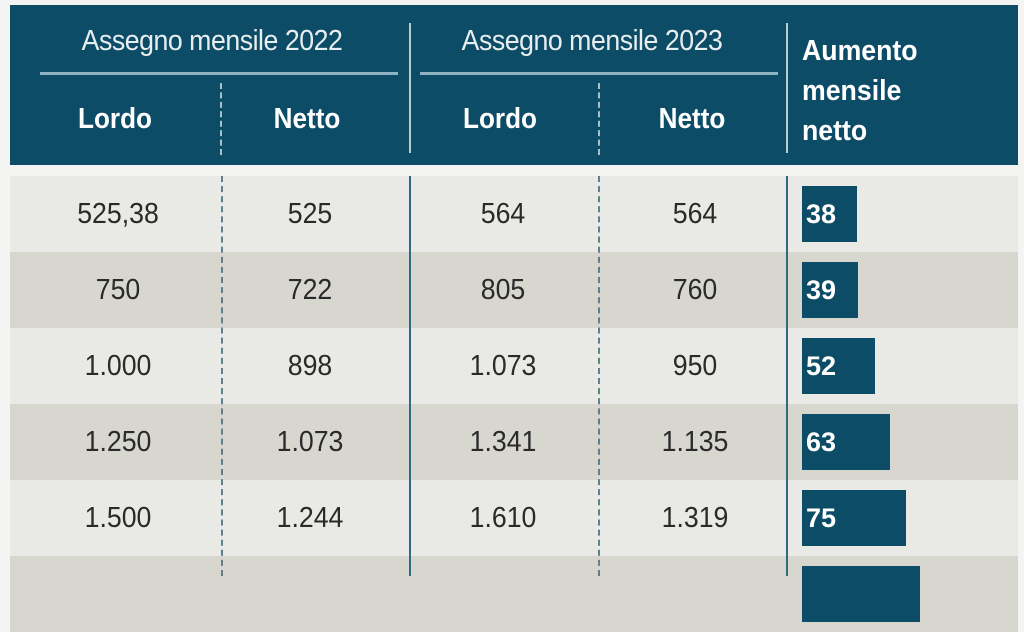 The height and width of the screenshot is (632, 1024). Describe the element at coordinates (839, 366) in the screenshot. I see `increase-bar: 52` at that location.